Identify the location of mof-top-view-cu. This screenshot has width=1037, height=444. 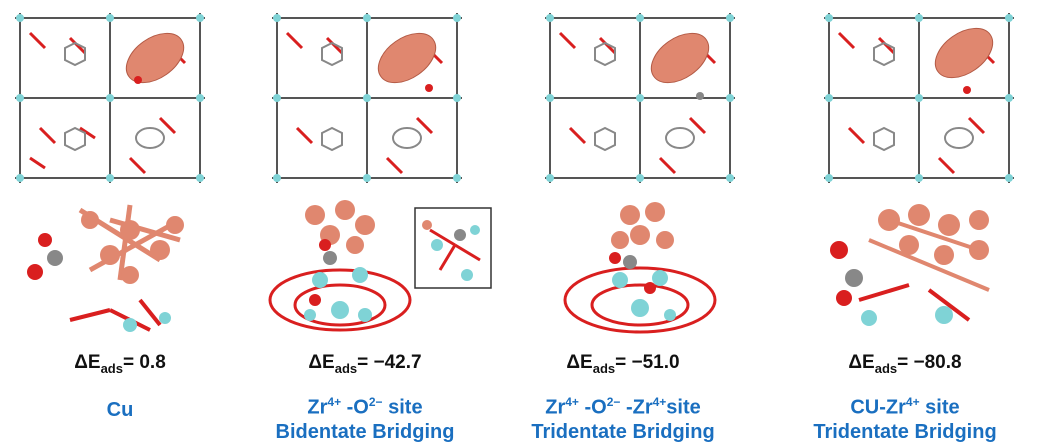
(110, 98).